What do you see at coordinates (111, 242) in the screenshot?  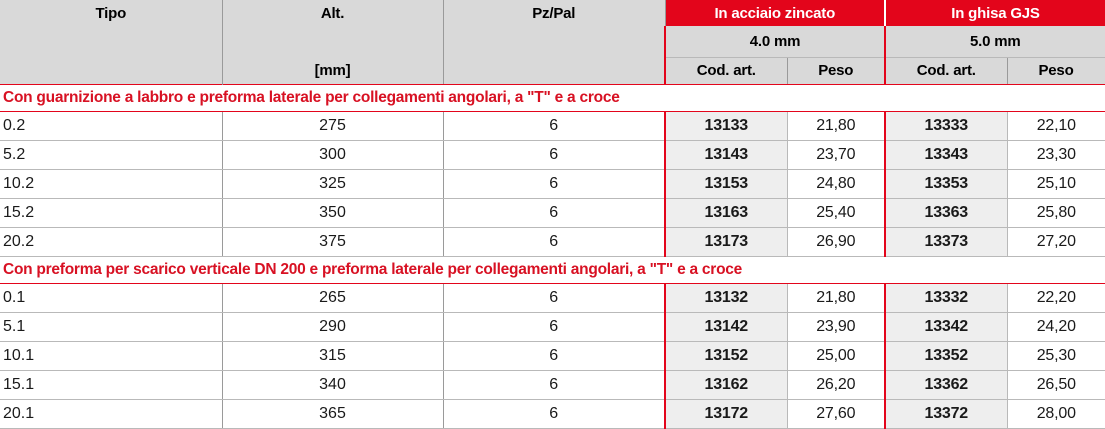 I see `cell-tipo: 20.2` at bounding box center [111, 242].